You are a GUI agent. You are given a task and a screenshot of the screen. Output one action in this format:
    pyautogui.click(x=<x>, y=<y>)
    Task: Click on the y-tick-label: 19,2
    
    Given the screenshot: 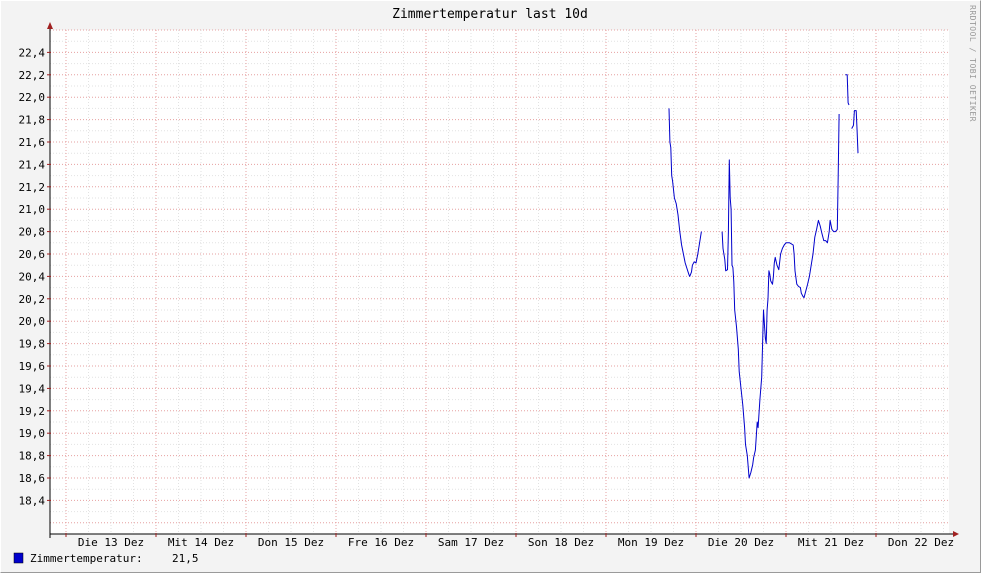 What is the action you would take?
    pyautogui.click(x=32, y=411)
    